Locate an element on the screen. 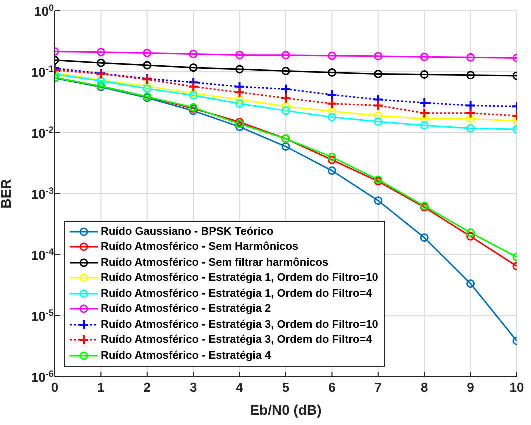 The width and height of the screenshot is (531, 425). x-axis-title: Eb/N0 (dB) is located at coordinates (286, 410).